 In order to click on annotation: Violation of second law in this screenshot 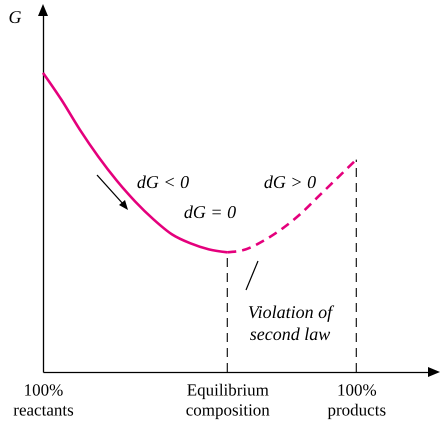, I will do `click(292, 323)`.